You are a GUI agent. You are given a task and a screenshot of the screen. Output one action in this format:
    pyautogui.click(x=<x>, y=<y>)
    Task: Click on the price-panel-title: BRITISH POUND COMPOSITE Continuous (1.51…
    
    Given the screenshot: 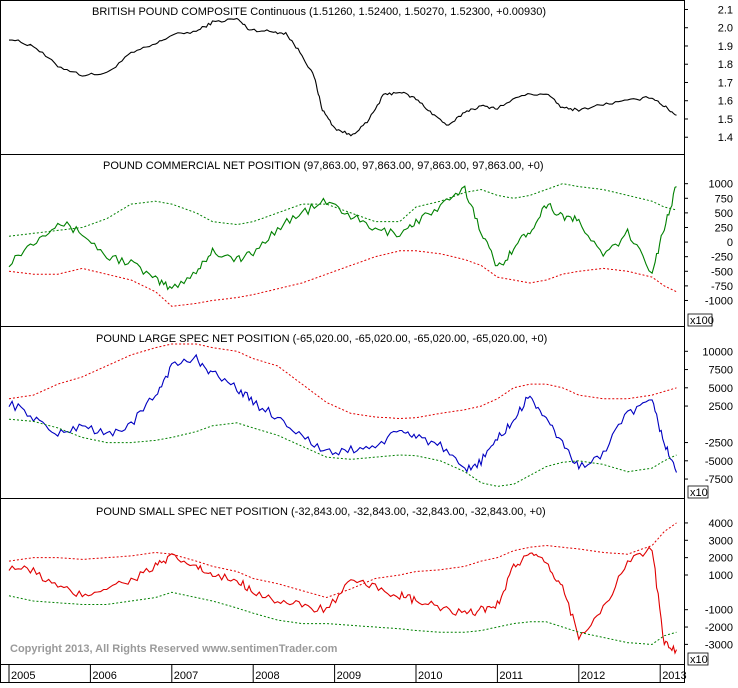 What is the action you would take?
    pyautogui.click(x=319, y=12)
    